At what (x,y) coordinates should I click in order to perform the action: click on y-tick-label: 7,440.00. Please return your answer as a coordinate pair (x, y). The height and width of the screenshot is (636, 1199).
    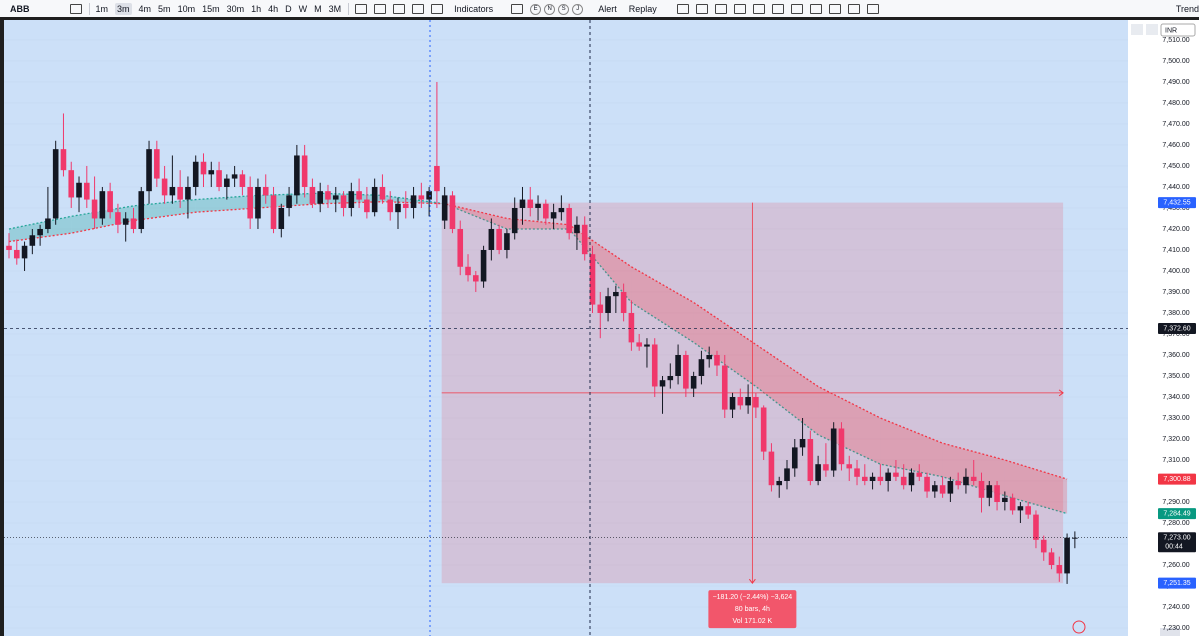
    Looking at the image, I should click on (1175, 187).